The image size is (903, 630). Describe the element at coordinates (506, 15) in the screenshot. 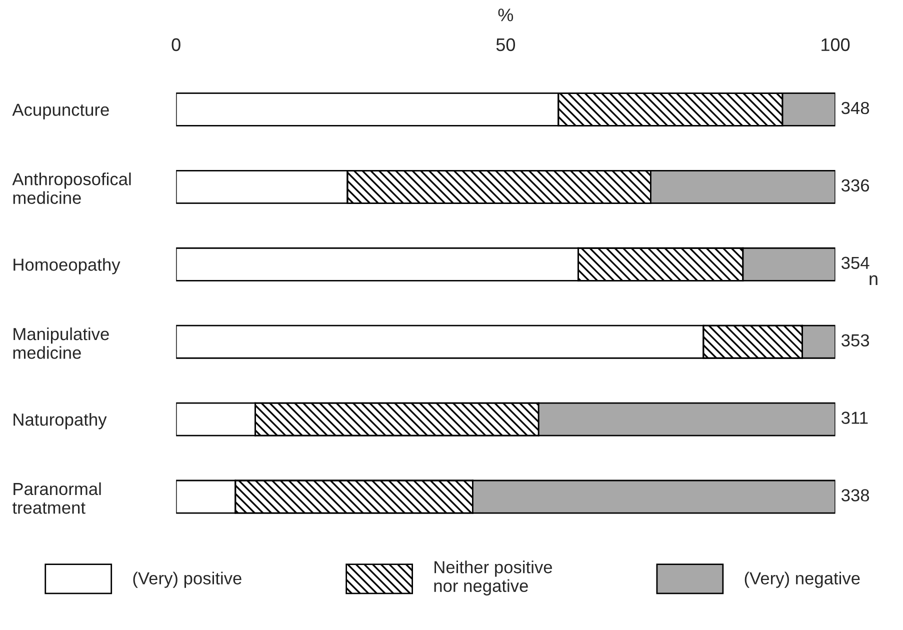

I see `x-axis-title: %` at that location.